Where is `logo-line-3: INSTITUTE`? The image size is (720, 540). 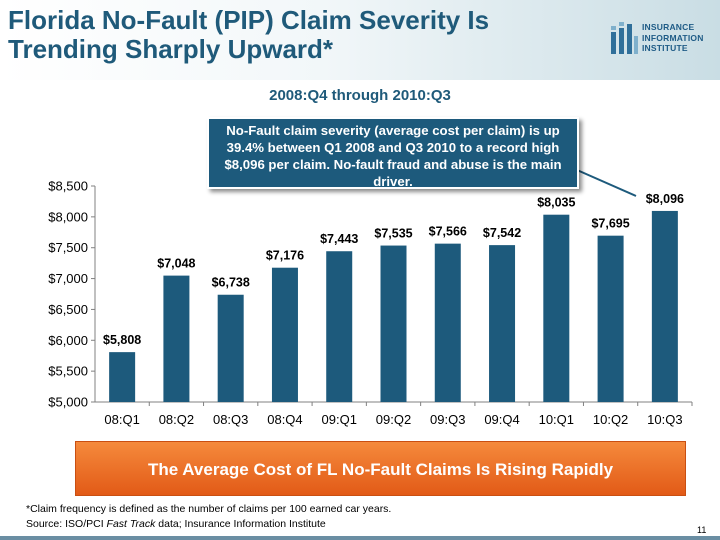 logo-line-3: INSTITUTE is located at coordinates (665, 48).